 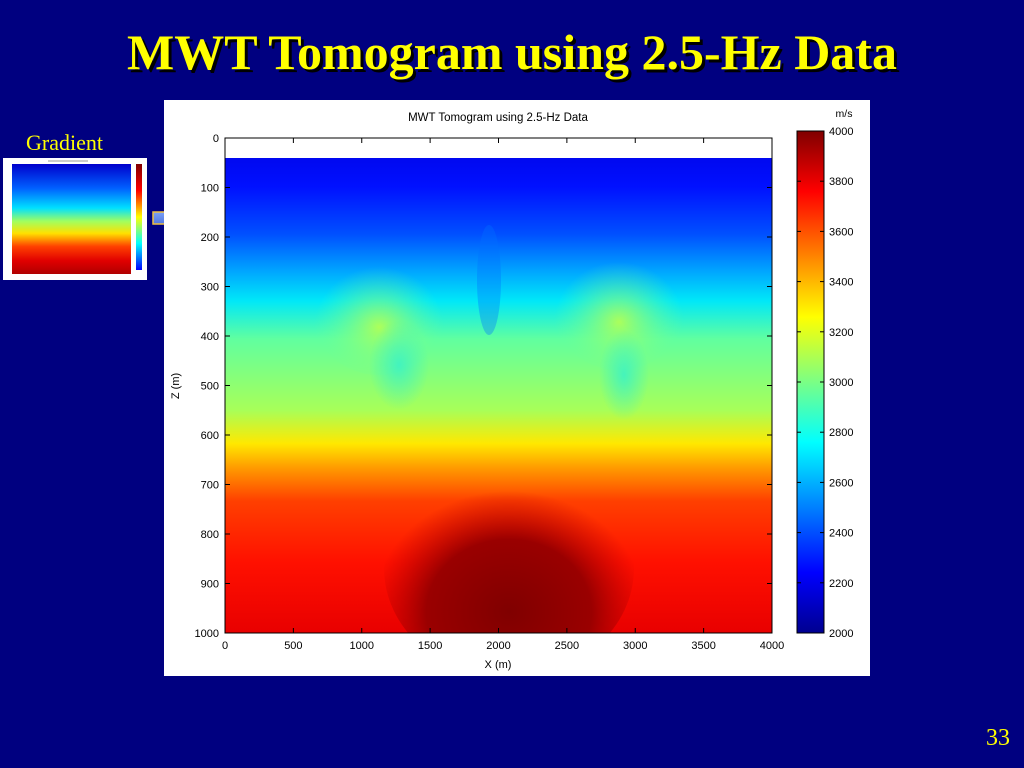 What do you see at coordinates (210, 288) in the screenshot?
I see `y-tick-label: 300` at bounding box center [210, 288].